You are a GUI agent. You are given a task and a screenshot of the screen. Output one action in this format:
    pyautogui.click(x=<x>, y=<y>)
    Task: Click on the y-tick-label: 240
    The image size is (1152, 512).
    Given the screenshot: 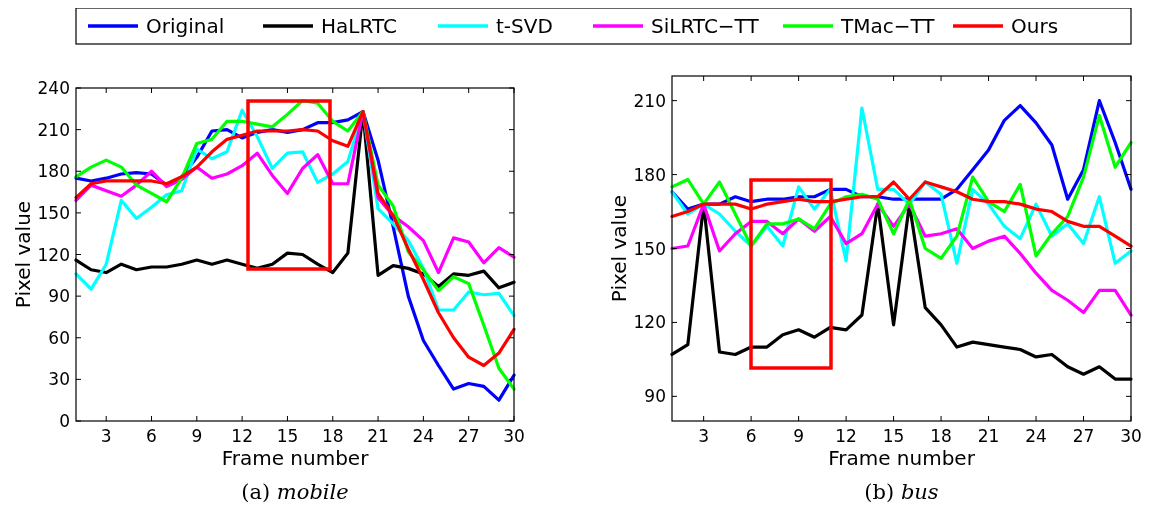 What is the action you would take?
    pyautogui.click(x=53, y=88)
    